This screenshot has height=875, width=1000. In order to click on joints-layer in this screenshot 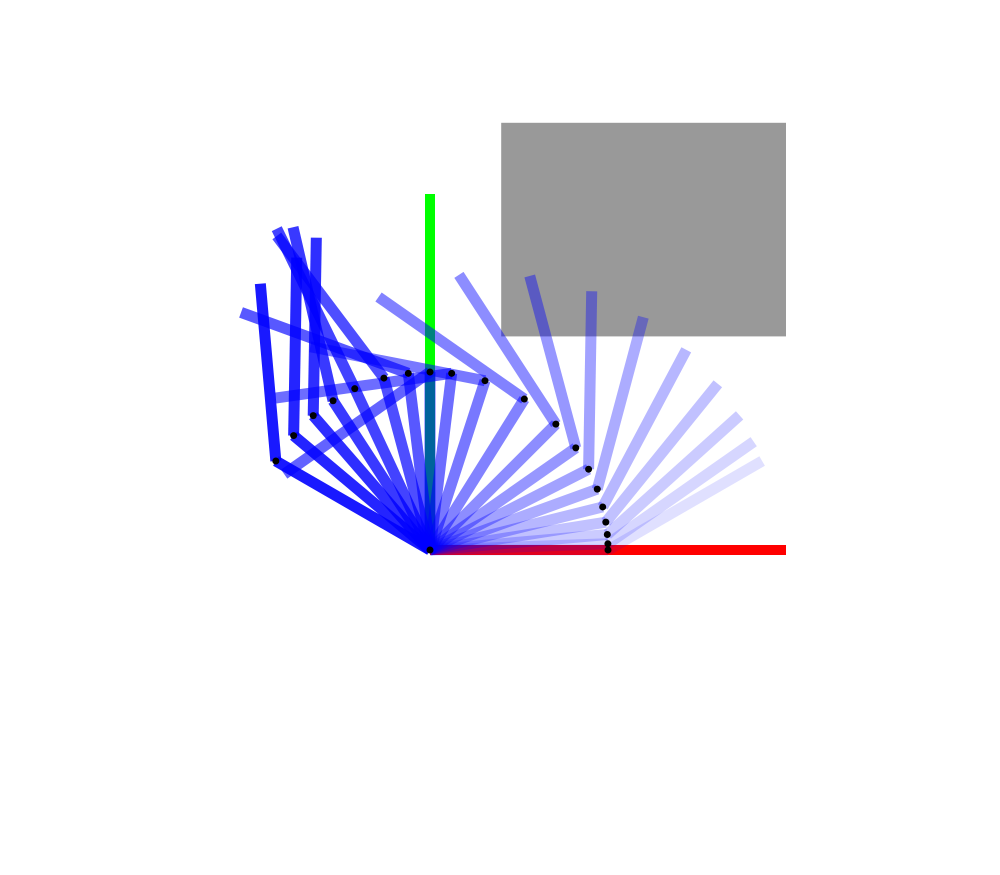, I will do `click(442, 461)`.